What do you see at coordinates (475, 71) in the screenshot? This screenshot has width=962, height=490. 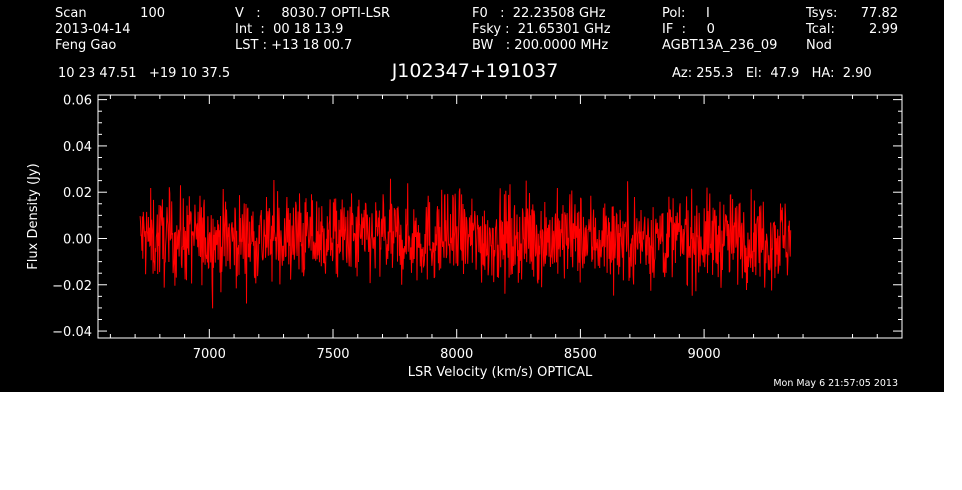 I see `source-title: J102347+191037` at bounding box center [475, 71].